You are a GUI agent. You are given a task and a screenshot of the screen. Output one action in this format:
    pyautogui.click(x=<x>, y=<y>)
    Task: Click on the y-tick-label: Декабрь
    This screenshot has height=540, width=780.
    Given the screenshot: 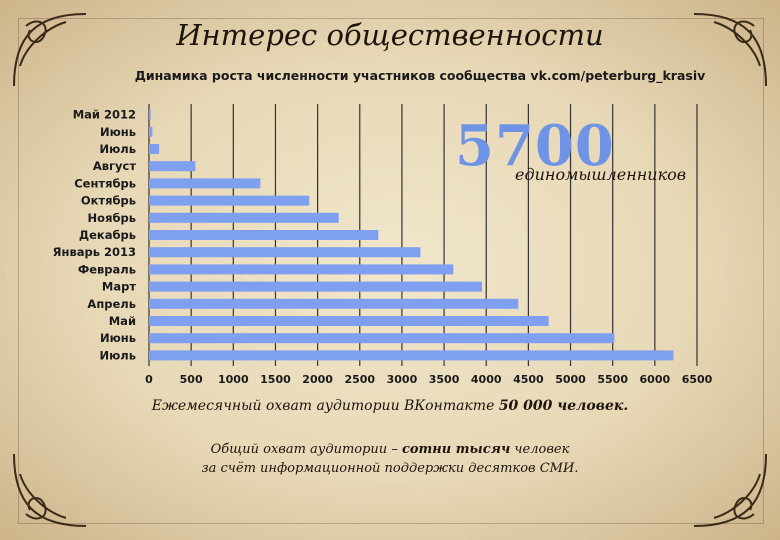 What is the action you would take?
    pyautogui.click(x=107, y=235)
    